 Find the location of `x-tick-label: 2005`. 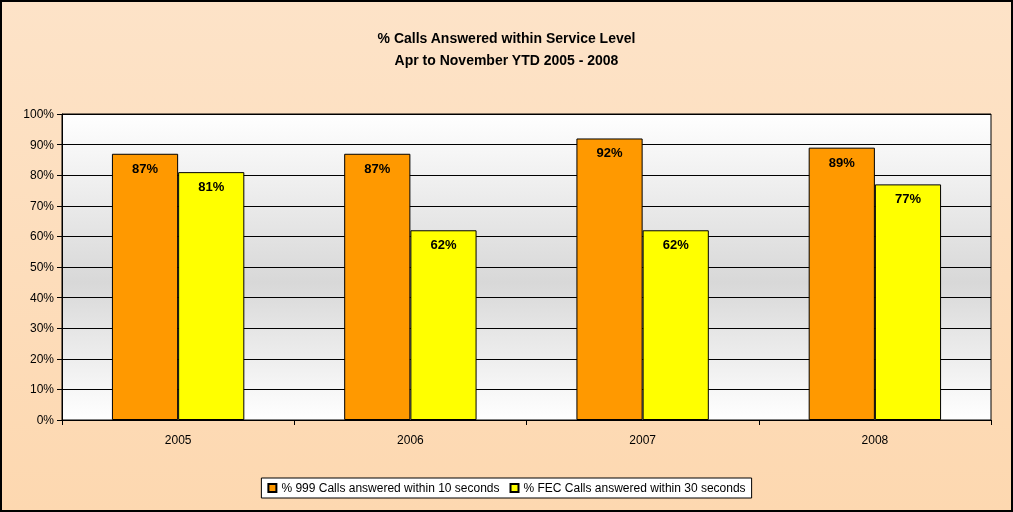

x-tick-label: 2005 is located at coordinates (178, 440).